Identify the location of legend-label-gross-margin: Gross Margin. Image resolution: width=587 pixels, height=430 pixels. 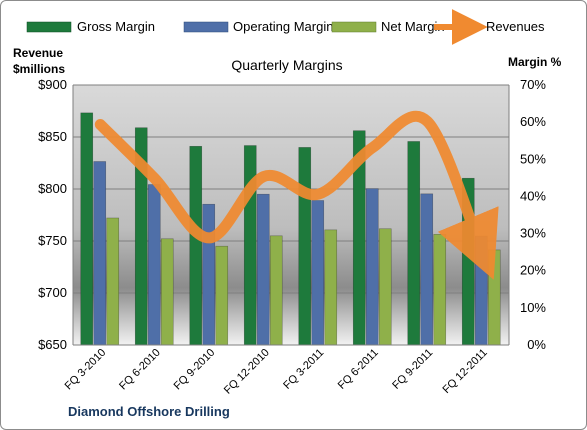
(116, 26).